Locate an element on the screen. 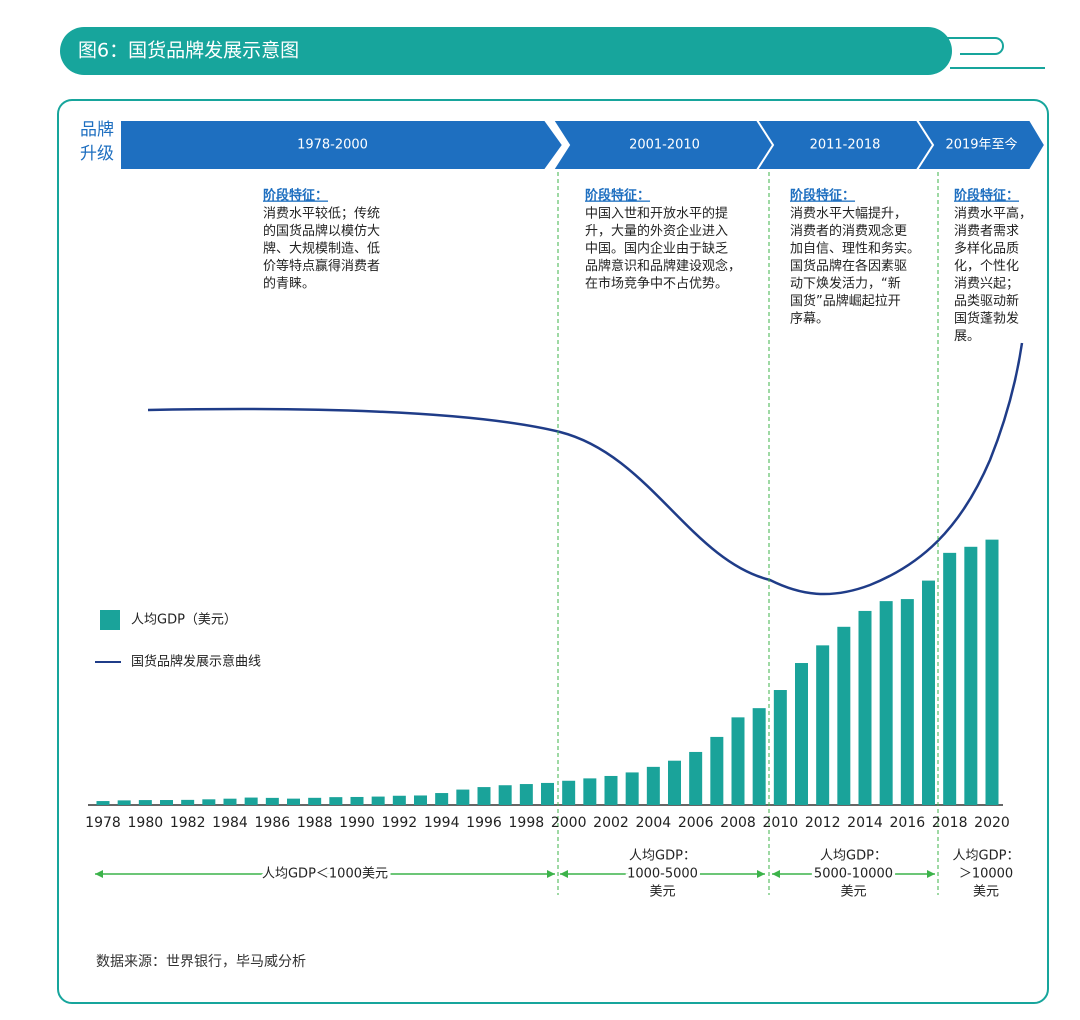 Image resolution: width=1080 pixels, height=1020 pixels. stage-text: 国货品牌在各因素驱 is located at coordinates (848, 266).